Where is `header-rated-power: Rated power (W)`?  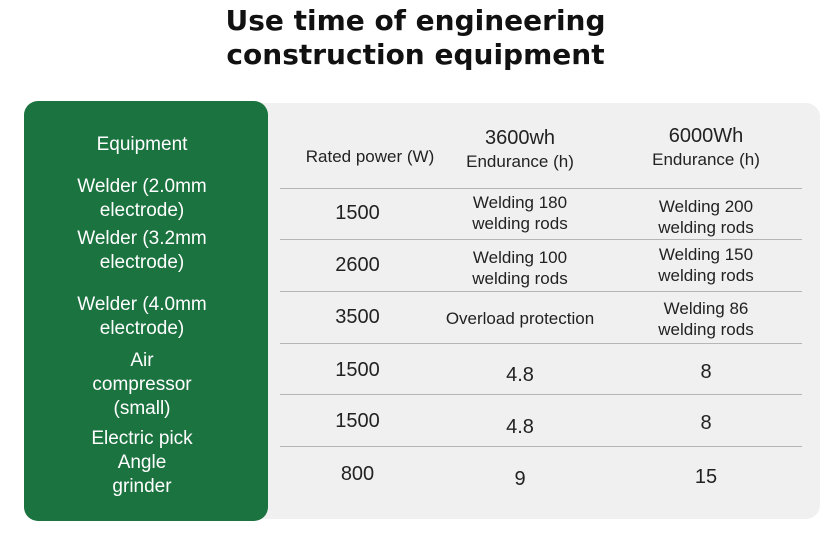
header-rated-power: Rated power (W) is located at coordinates (370, 156).